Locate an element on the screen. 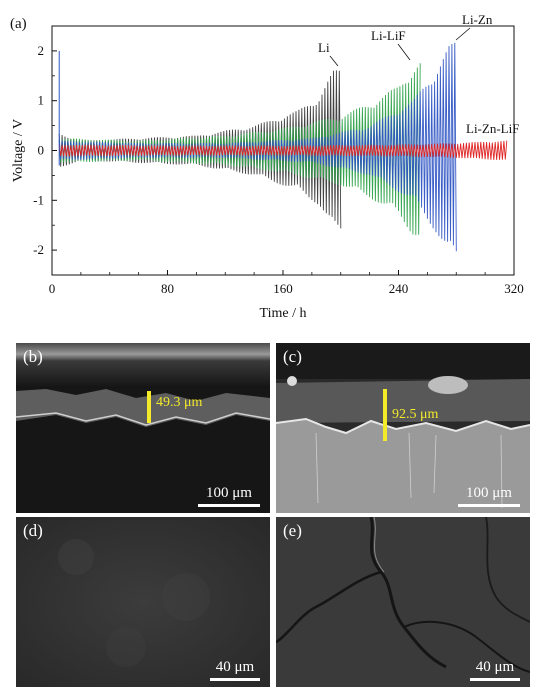 This screenshot has width=541, height=691. scale-bar-d: 40 μm is located at coordinates (235, 670).